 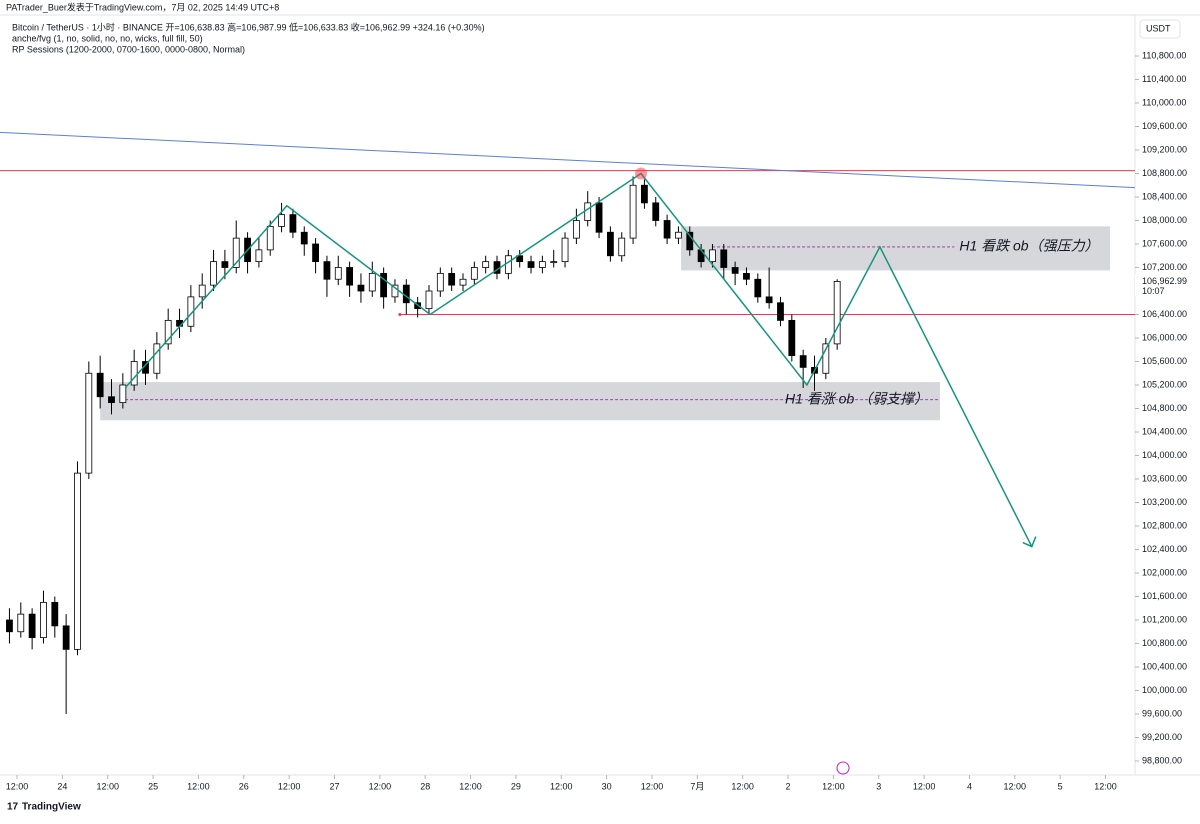 I want to click on zone-label: H1 看涨 ob （弱支撑）, so click(x=856, y=398).